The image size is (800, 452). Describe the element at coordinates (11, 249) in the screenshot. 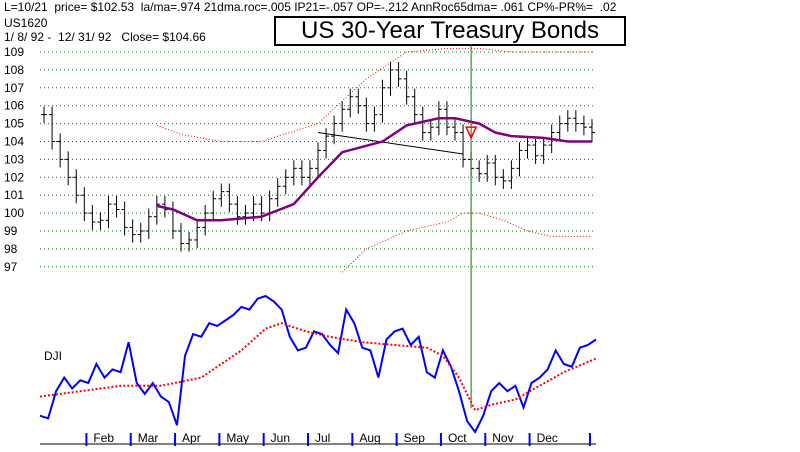

I see `y-tick-label: 98` at that location.